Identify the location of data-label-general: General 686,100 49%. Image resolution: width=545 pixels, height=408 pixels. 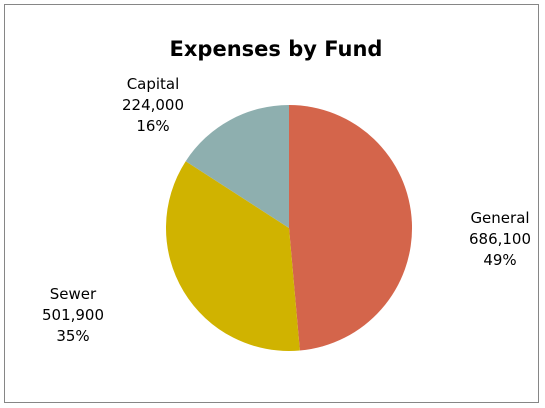
(500, 239).